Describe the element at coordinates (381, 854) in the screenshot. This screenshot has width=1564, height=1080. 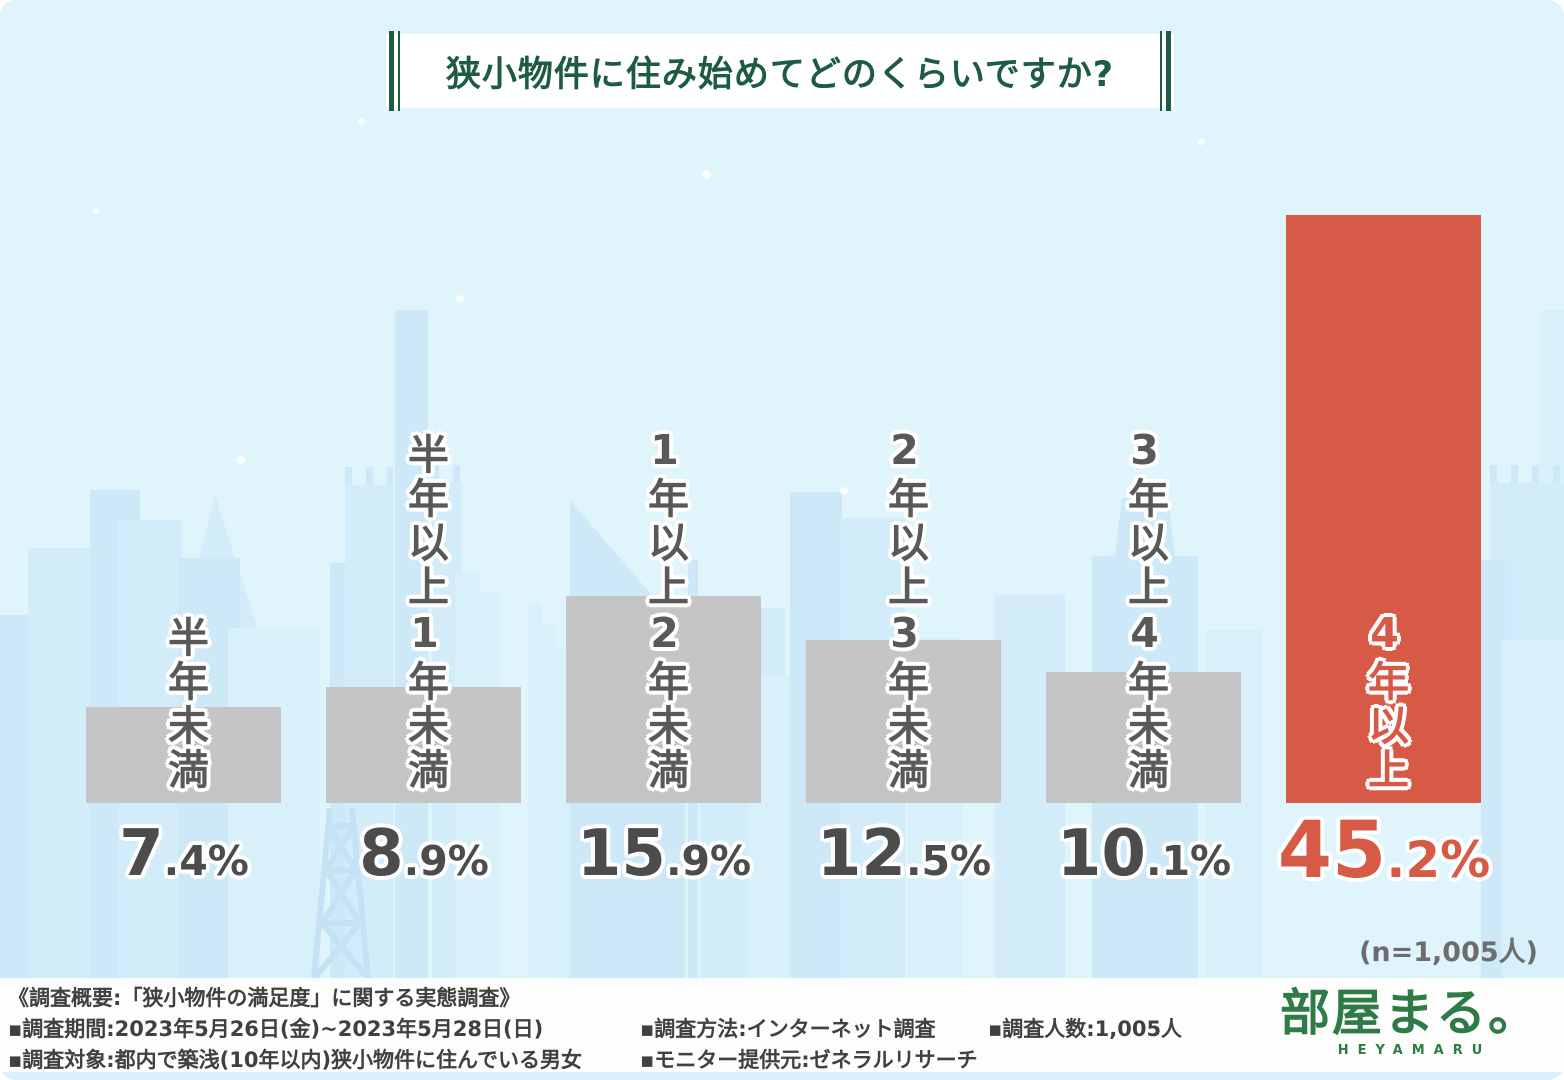
I see `value-main: 8` at that location.